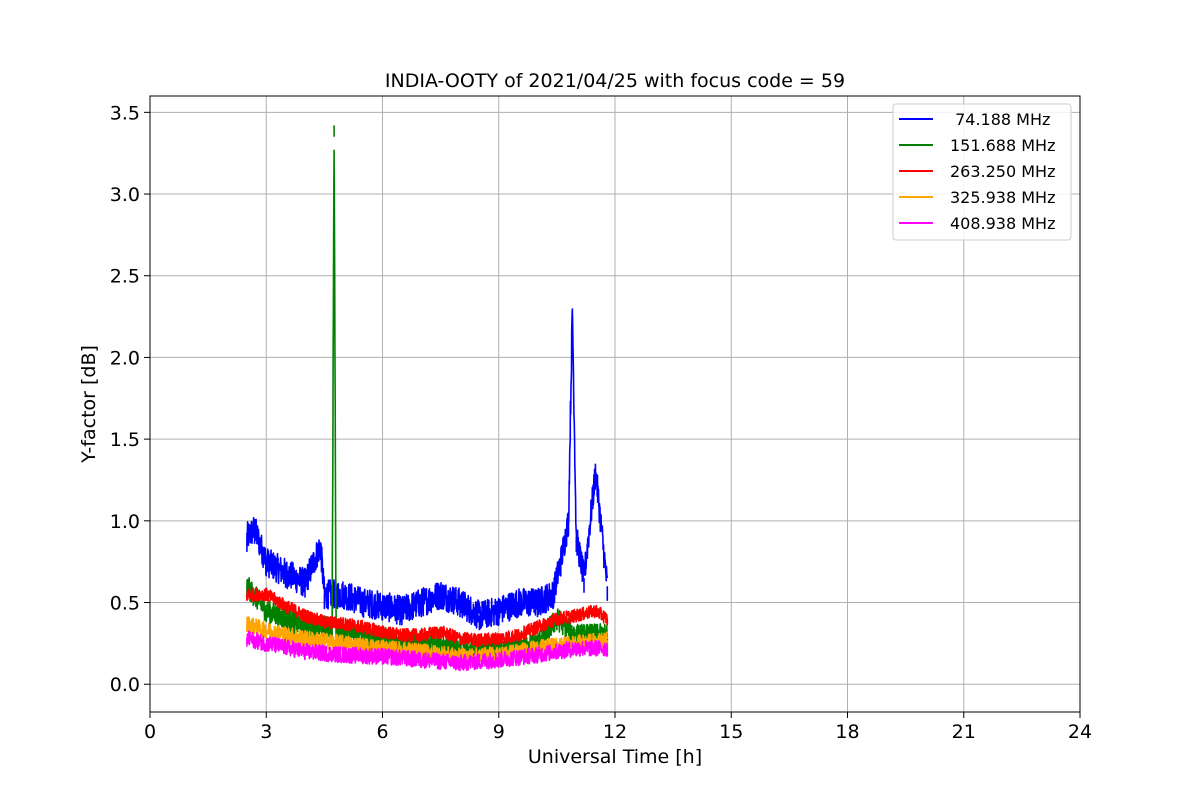  Describe the element at coordinates (125, 277) in the screenshot. I see `y-tick-label: 2.5` at that location.